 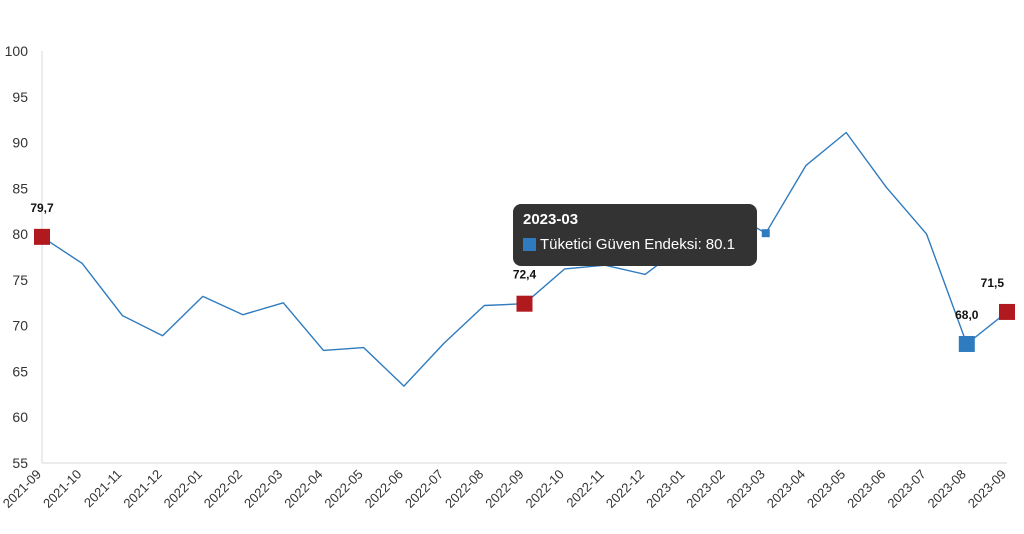 What do you see at coordinates (20, 188) in the screenshot?
I see `y-tick-label: 85` at bounding box center [20, 188].